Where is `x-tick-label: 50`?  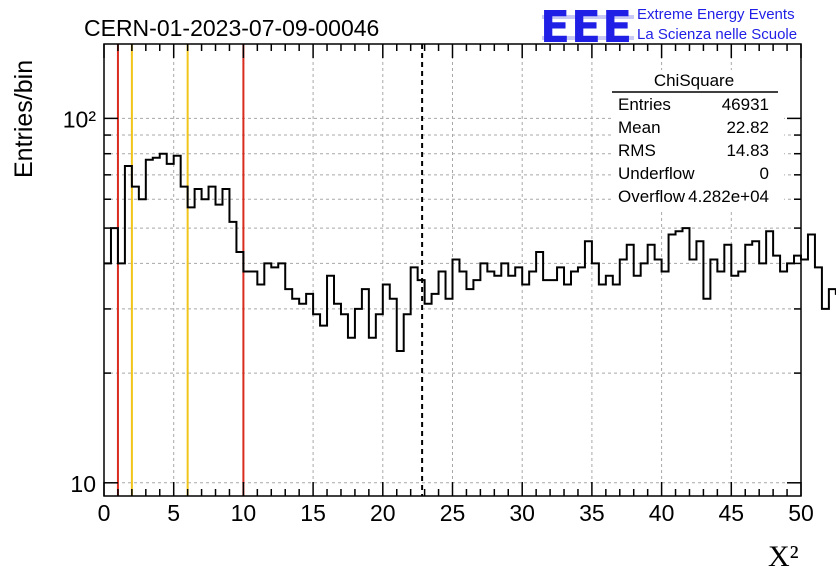 x-tick-label: 50 is located at coordinates (801, 513).